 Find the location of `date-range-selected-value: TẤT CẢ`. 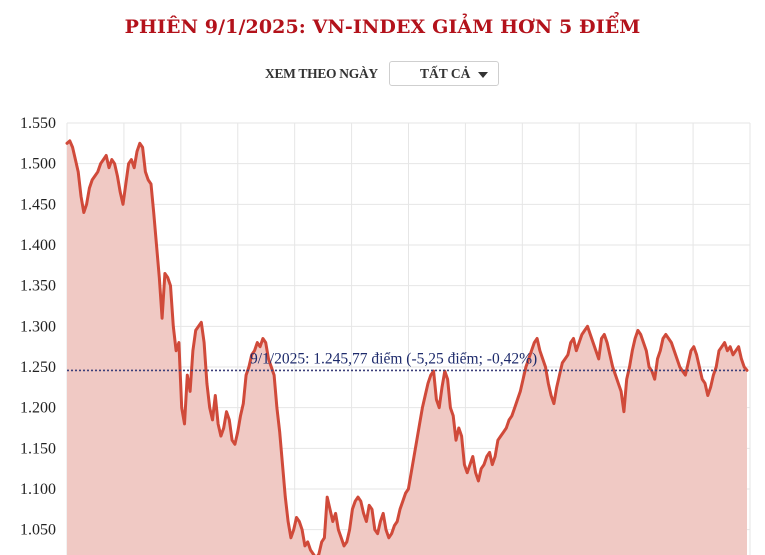

date-range-selected-value: TẤT CẢ is located at coordinates (445, 73).